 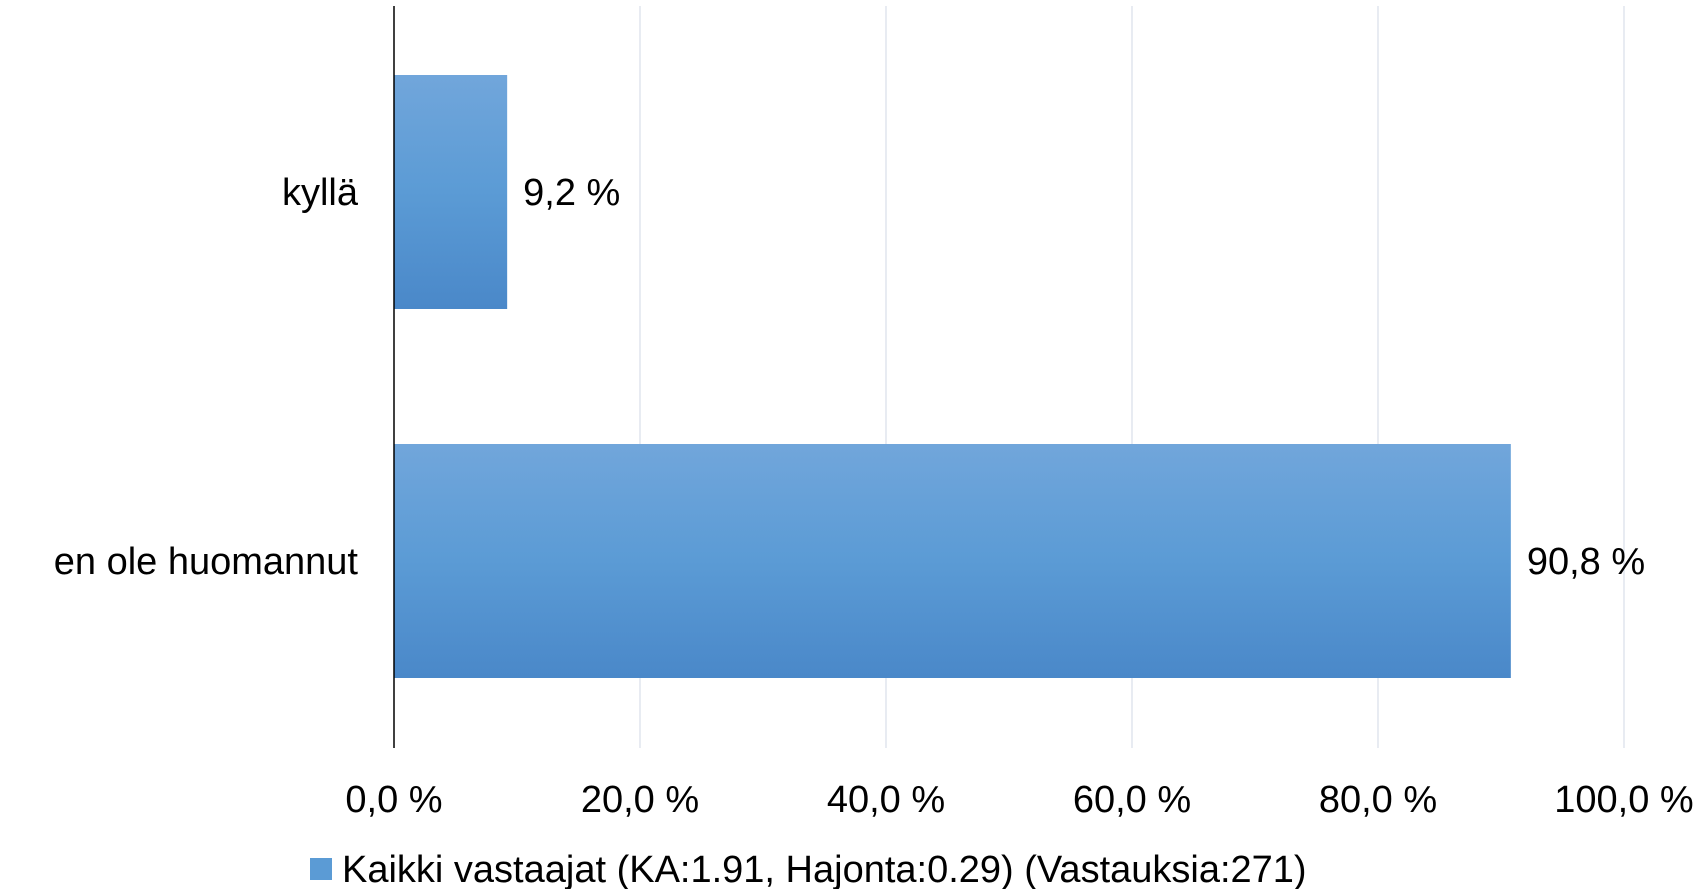 I want to click on data-label: 9,2 %, so click(x=571, y=193).